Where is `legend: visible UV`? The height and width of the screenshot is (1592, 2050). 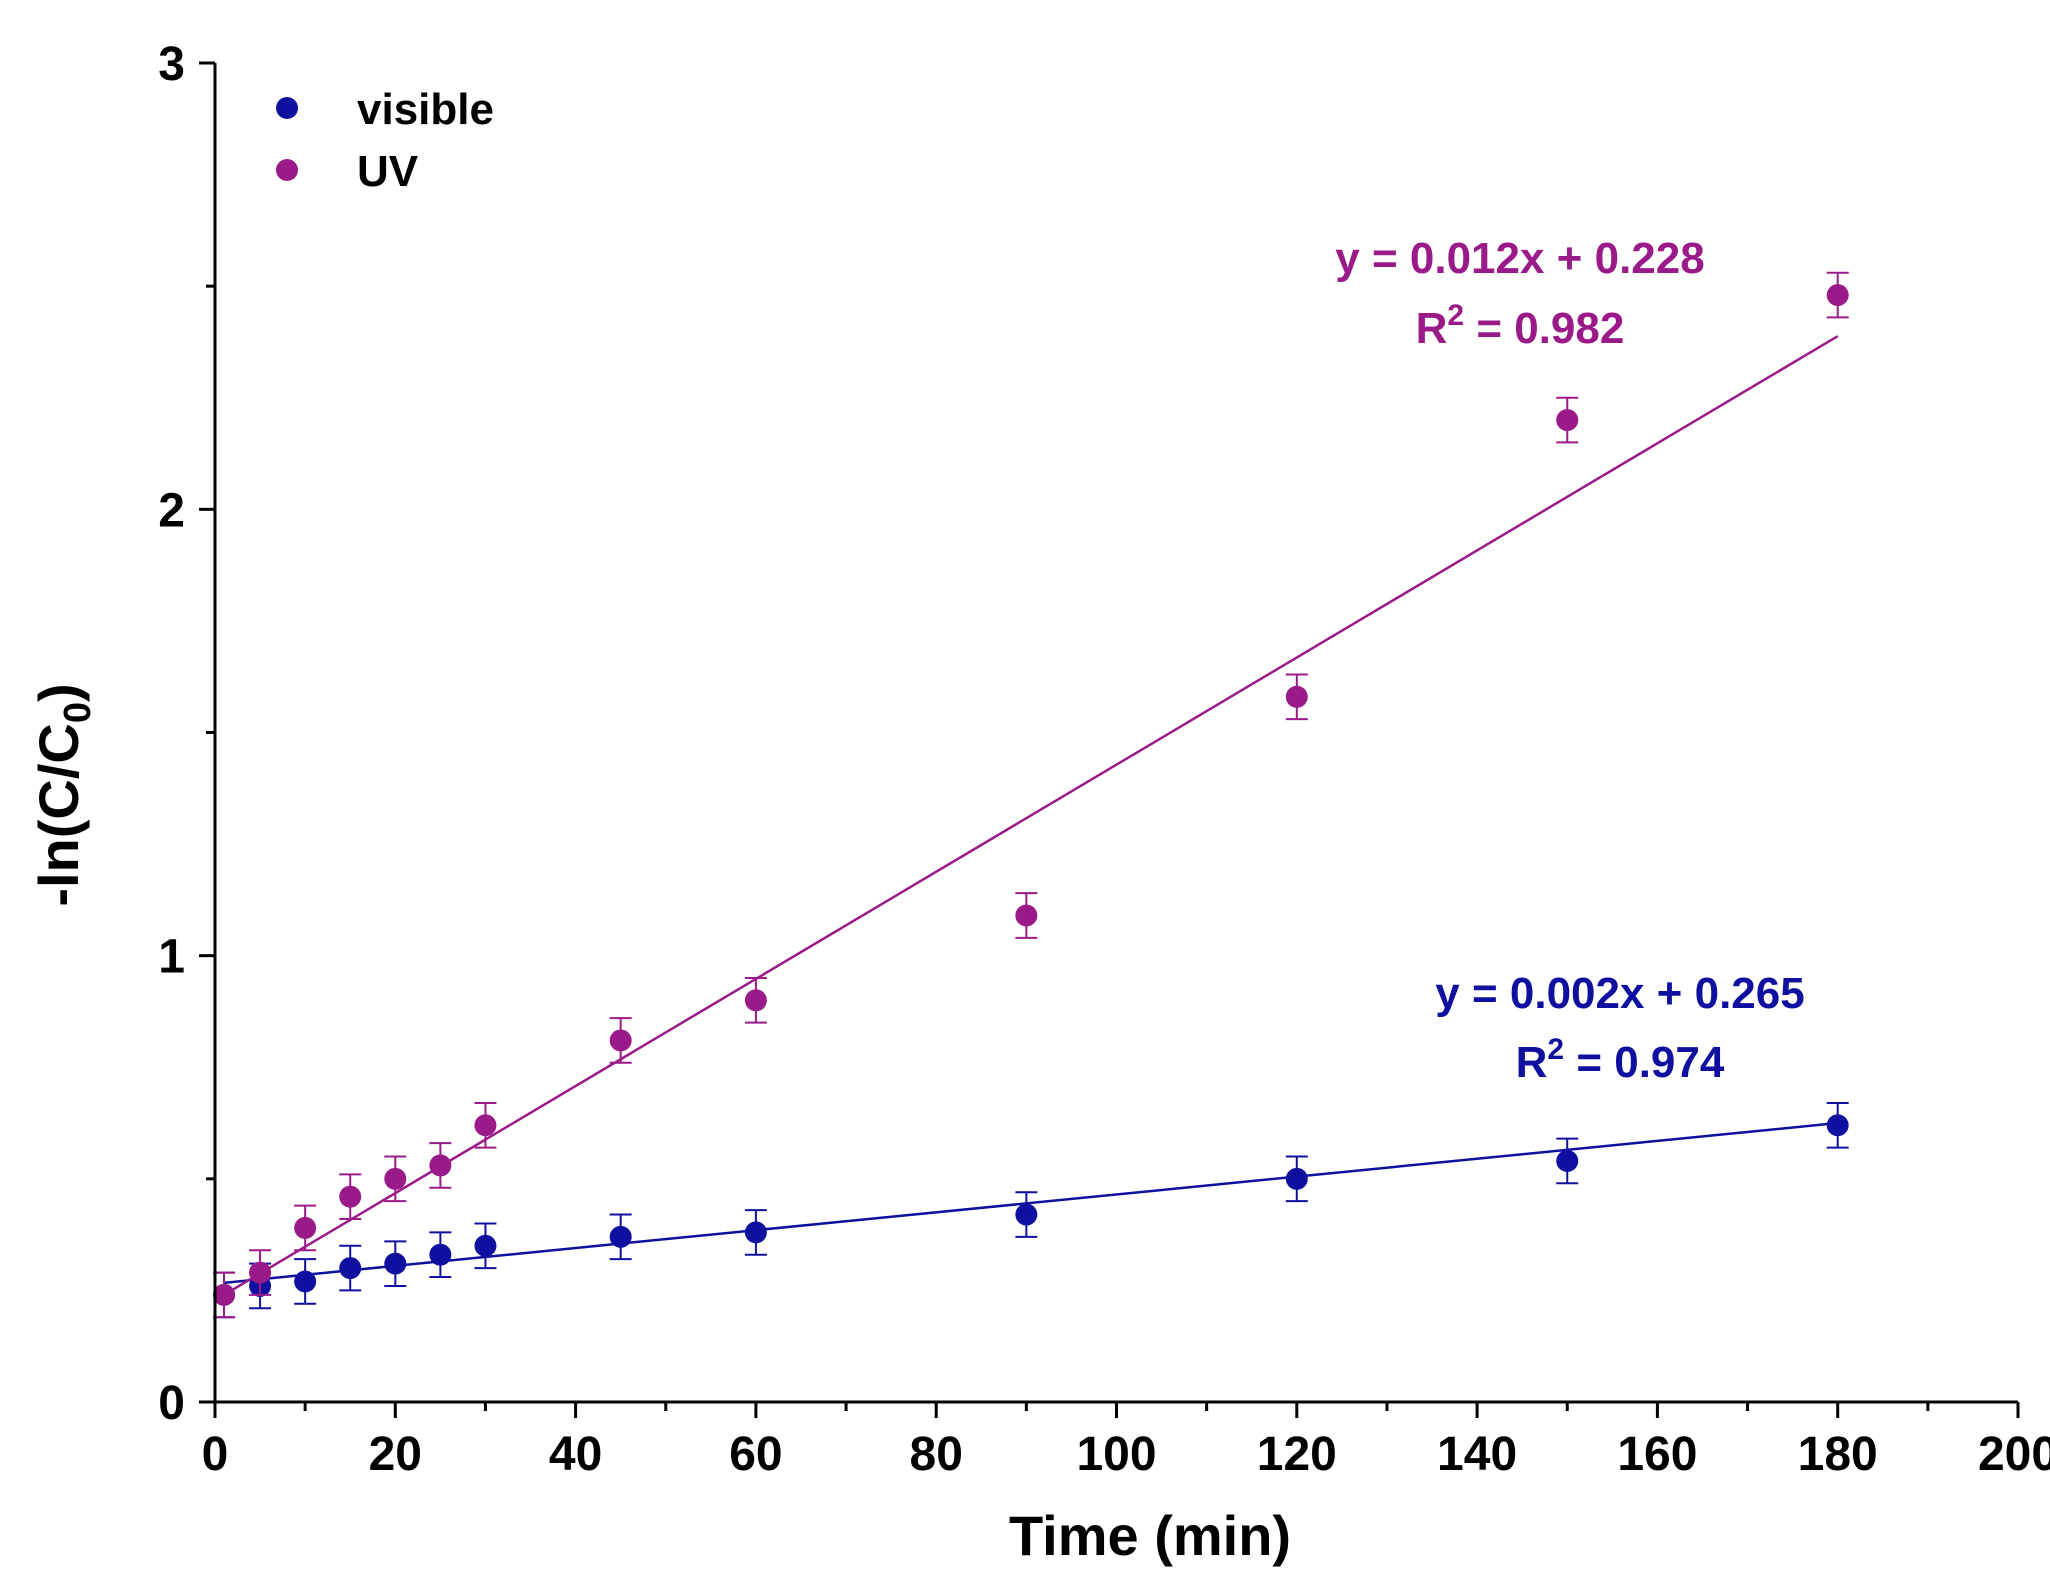
legend: visible UV is located at coordinates (385, 140).